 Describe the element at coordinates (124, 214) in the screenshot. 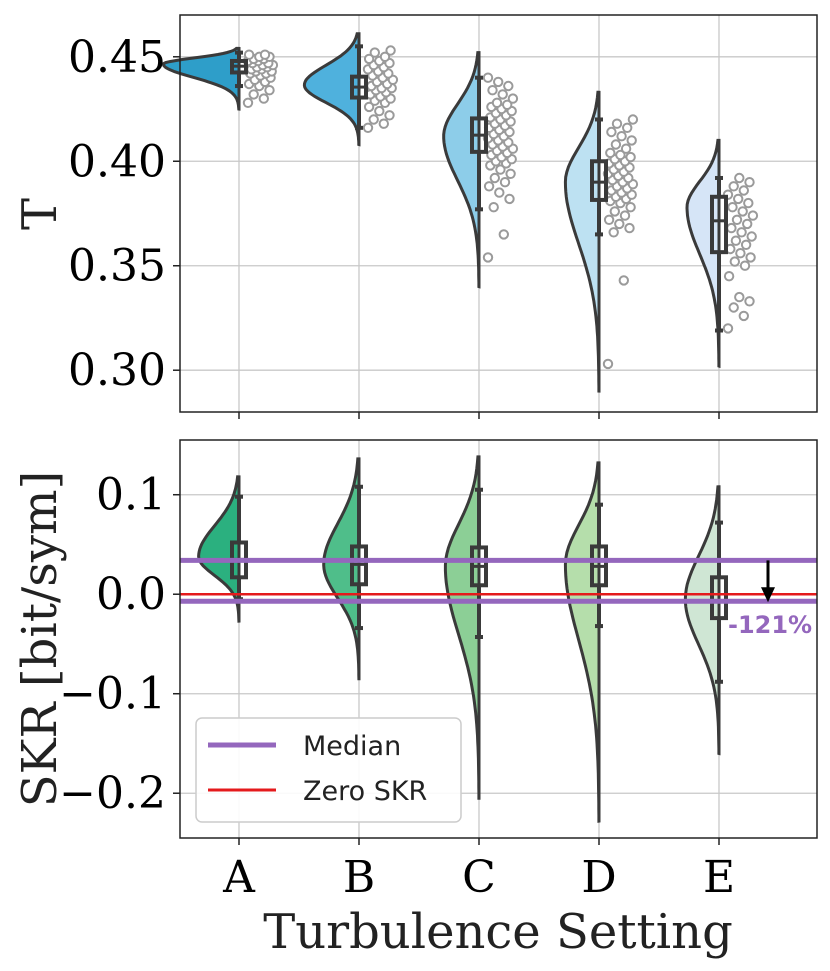

I see `top-y-ticks: 0.30 0.35 0.40 0.45` at that location.